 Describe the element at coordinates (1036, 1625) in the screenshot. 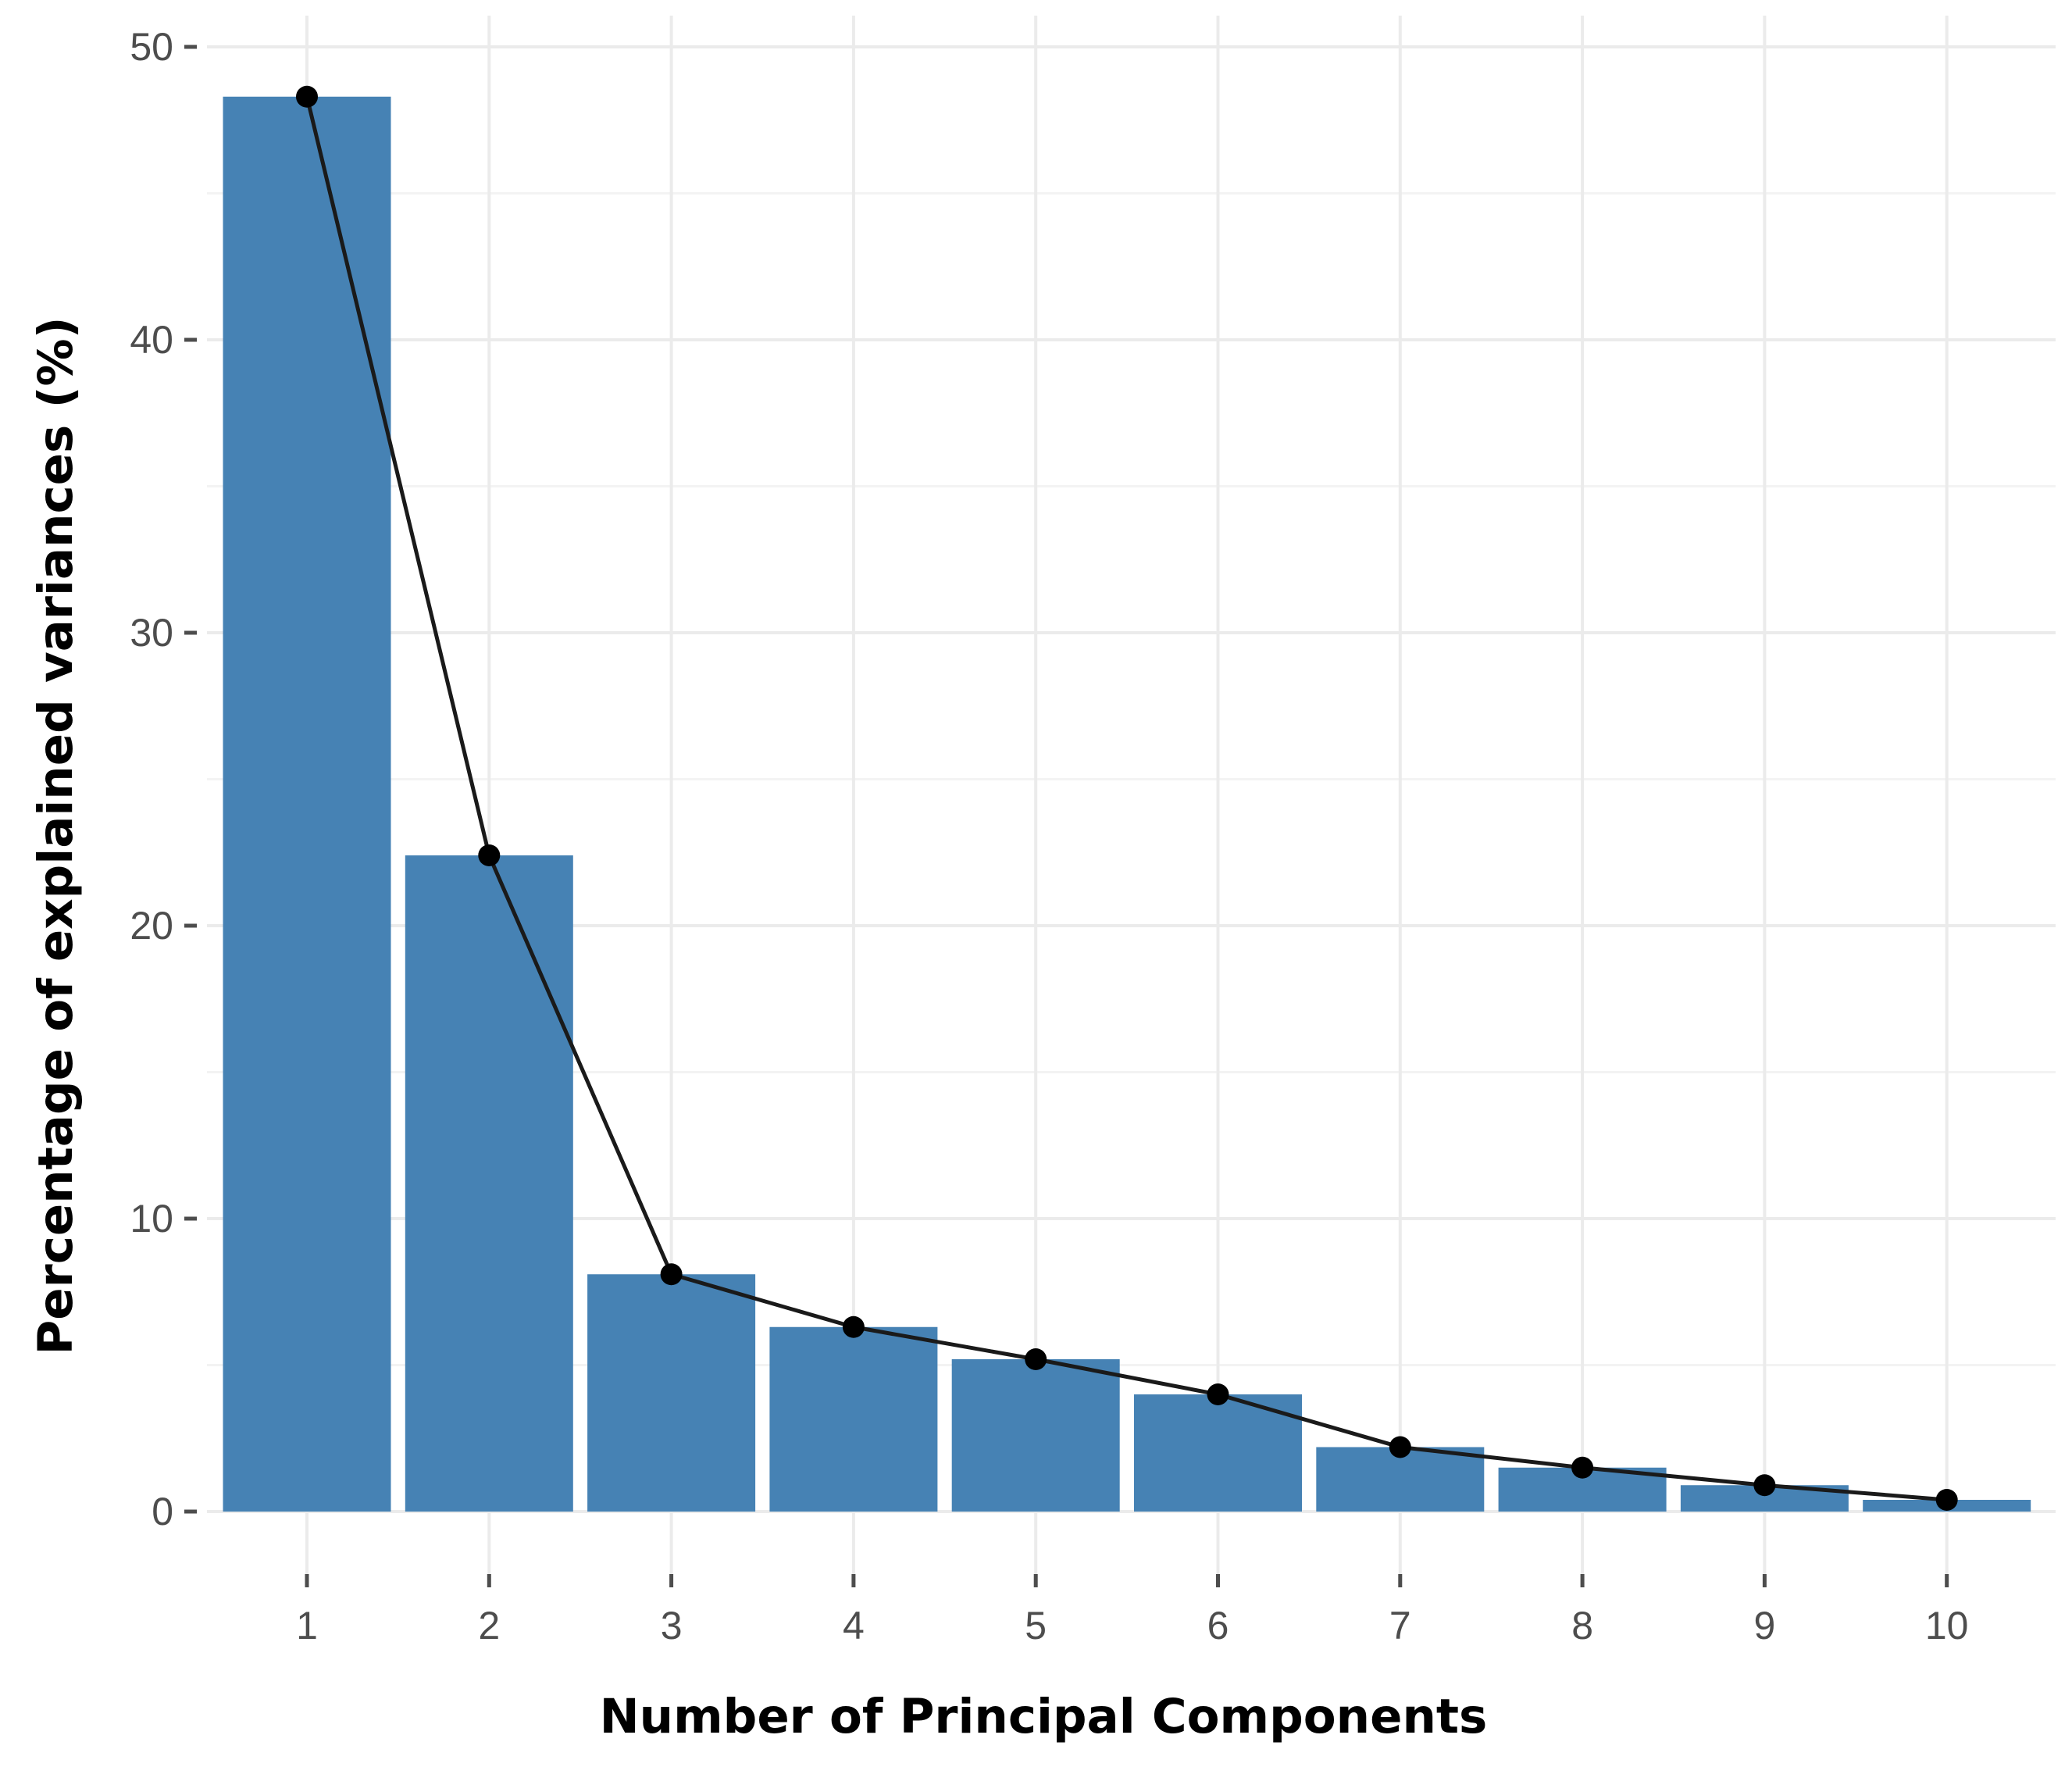

I see `x-tick-label: 5` at that location.